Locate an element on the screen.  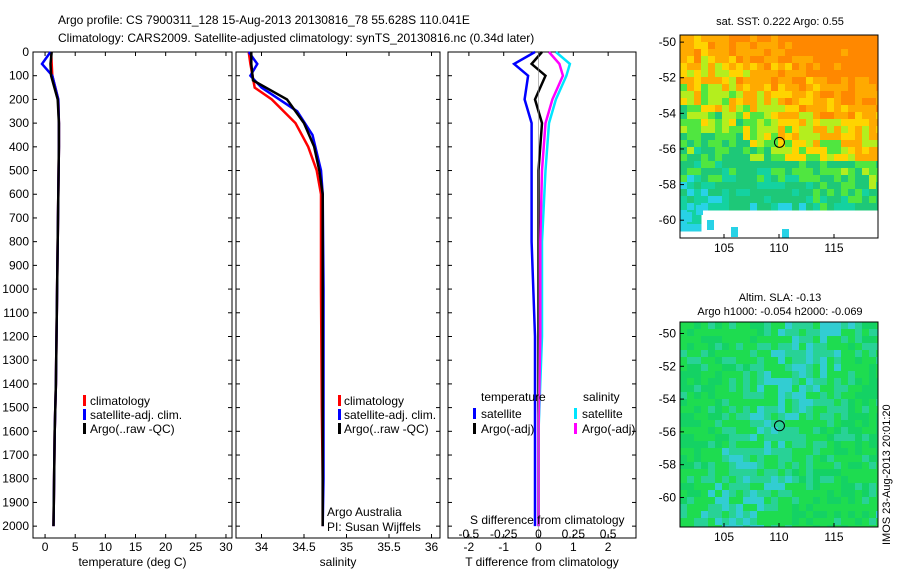
sal-legend-swatch is located at coordinates (339, 414).